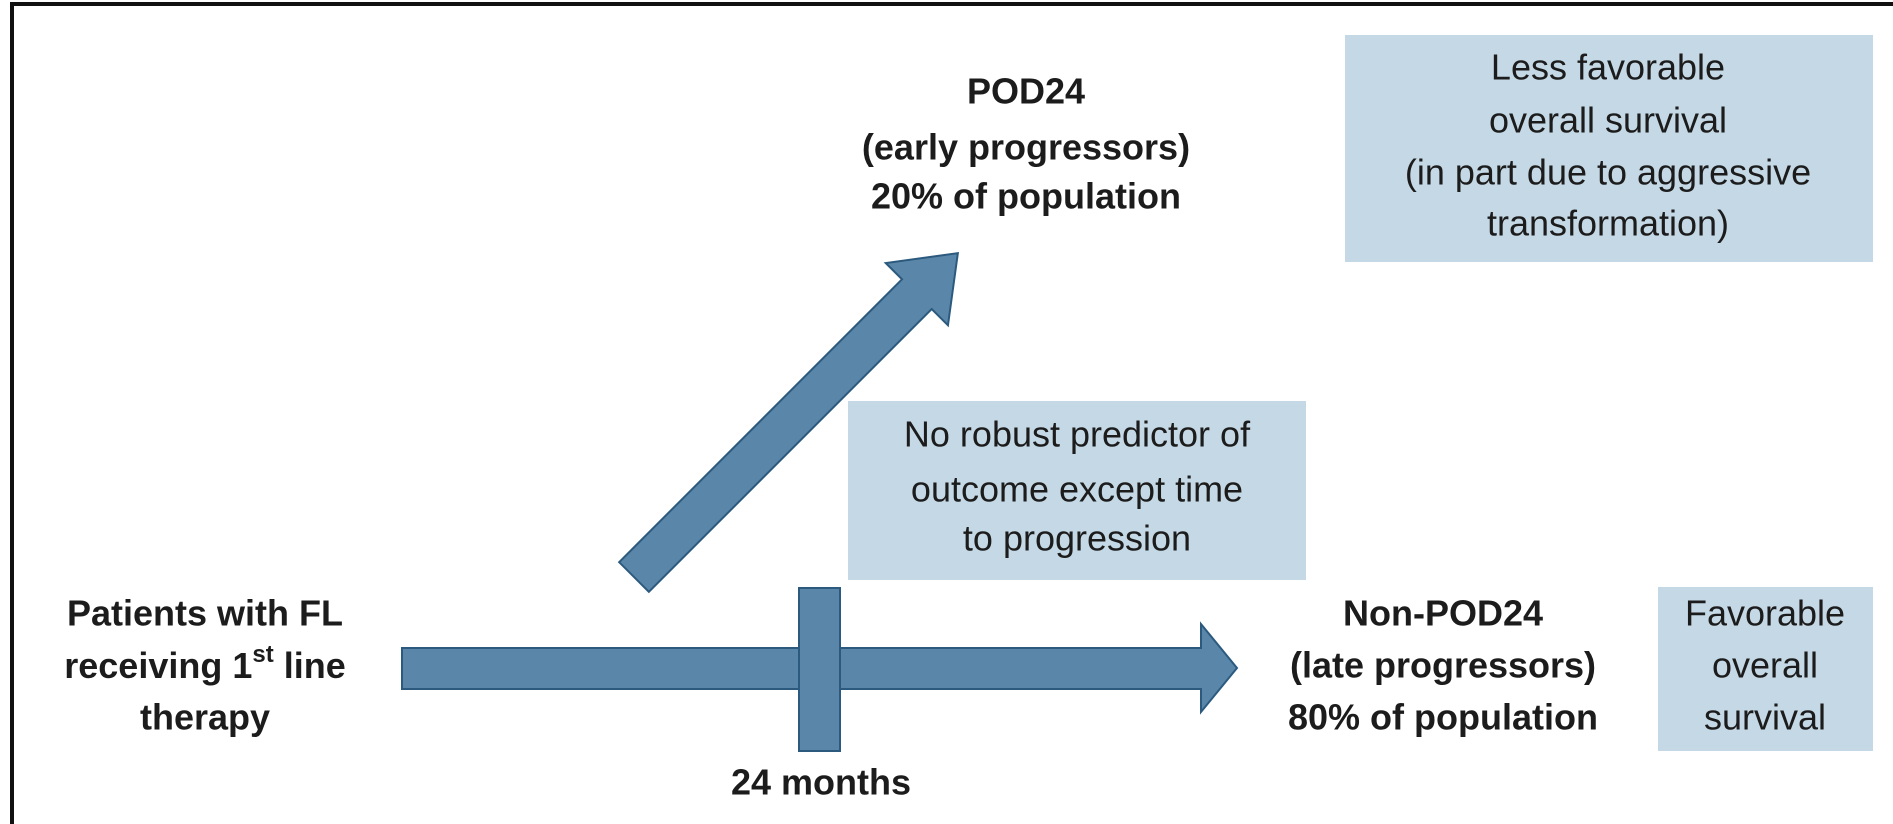  I want to click on diagonal-arrow, so click(788, 422).